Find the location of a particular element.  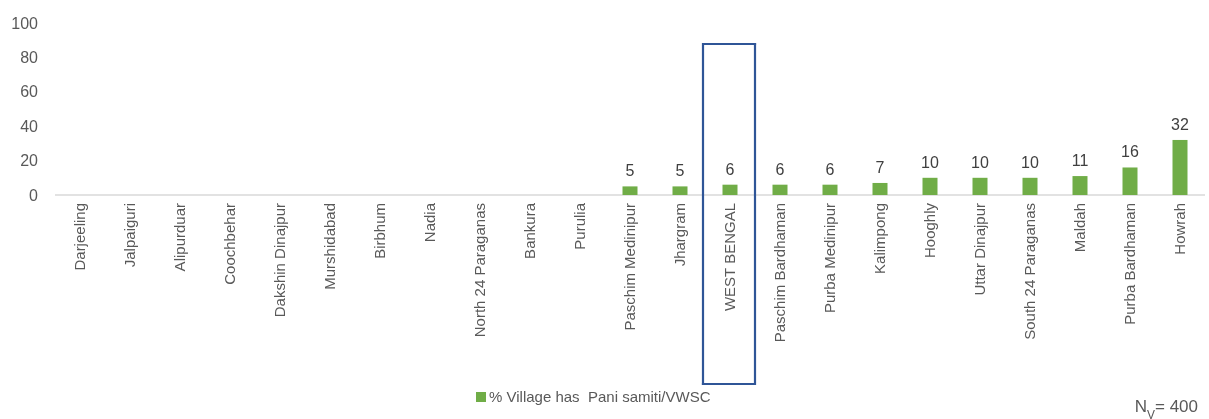

x-tick-label: Purulia is located at coordinates (580, 226).